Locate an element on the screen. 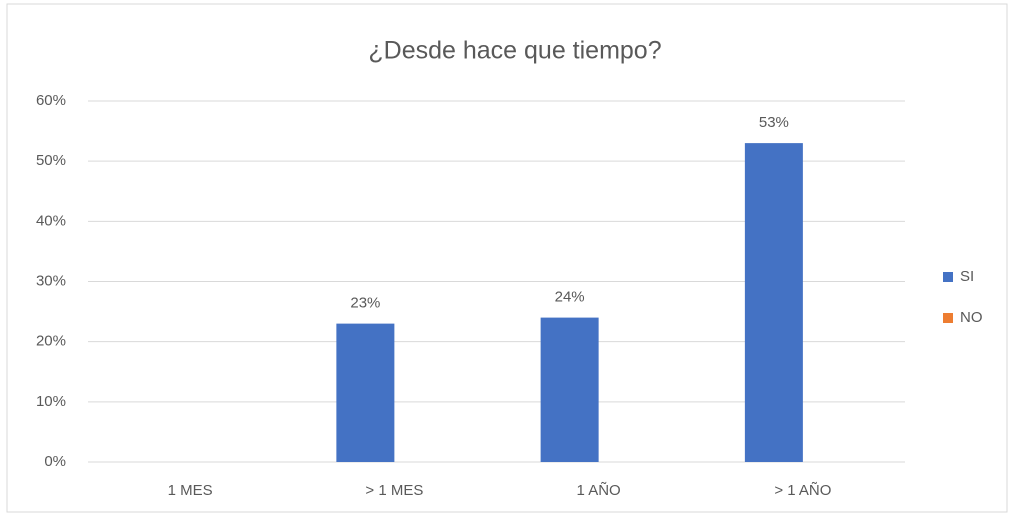 The image size is (1012, 516). y-tick-label: 30% is located at coordinates (51, 280).